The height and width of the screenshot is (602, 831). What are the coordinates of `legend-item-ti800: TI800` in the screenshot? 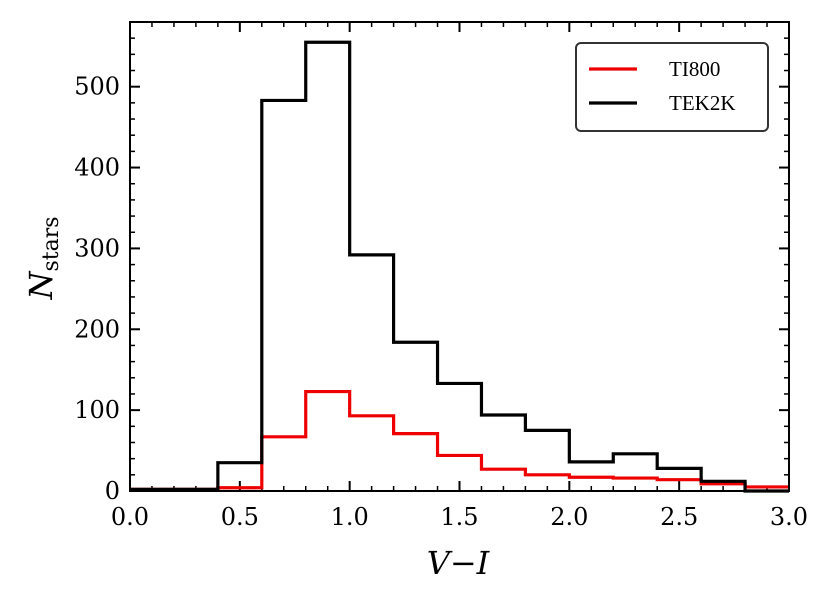 It's located at (654, 69).